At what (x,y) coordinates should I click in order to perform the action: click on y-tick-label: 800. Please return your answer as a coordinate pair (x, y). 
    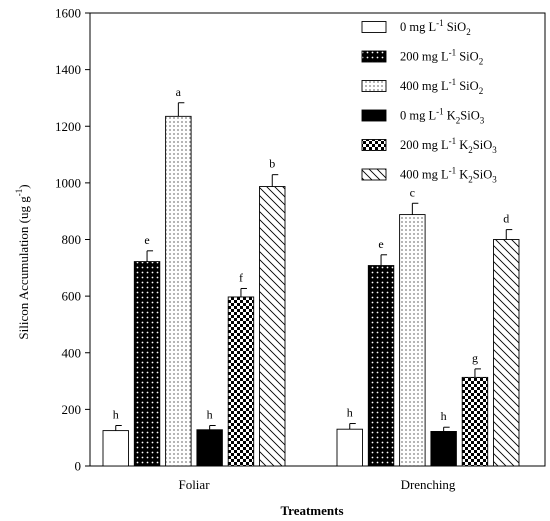
    Looking at the image, I should click on (72, 239).